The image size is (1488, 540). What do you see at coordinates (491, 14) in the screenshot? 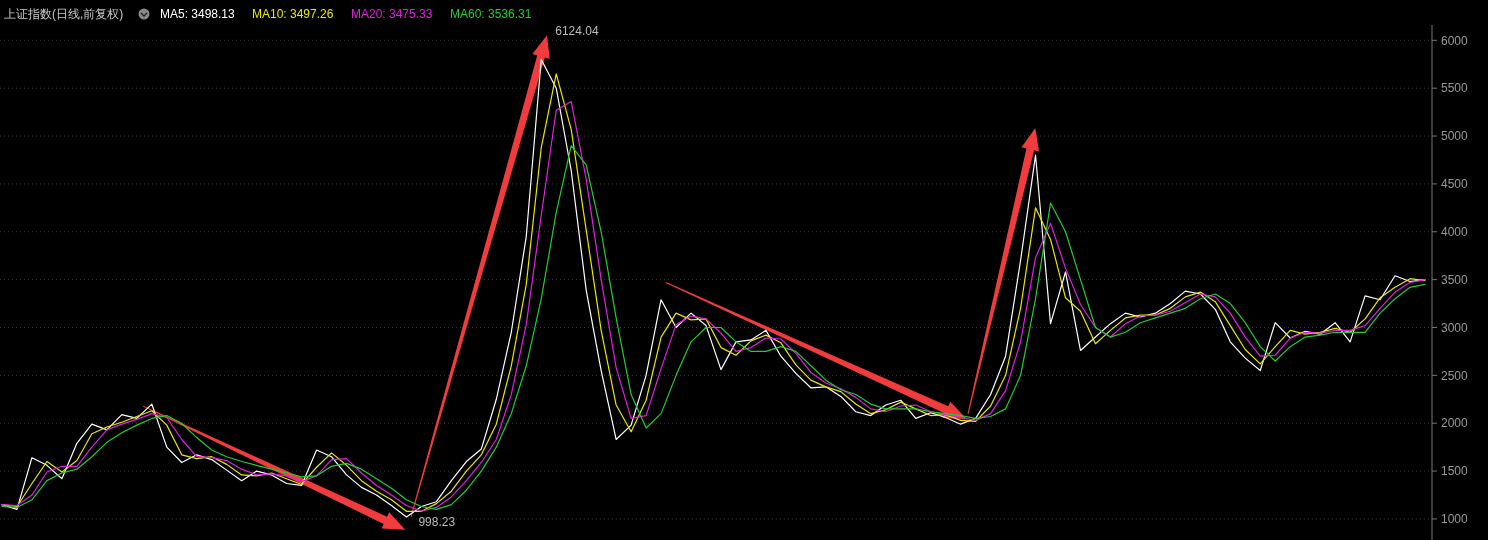
I see `text: MA60: 3536.31` at bounding box center [491, 14].